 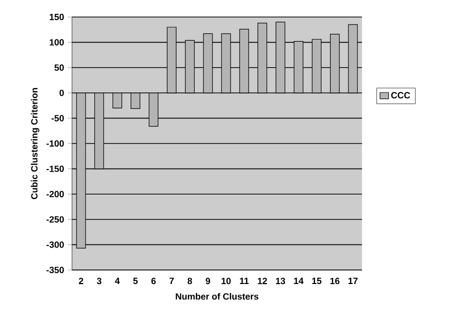 What do you see at coordinates (244, 281) in the screenshot?
I see `x-tick-label: 11` at bounding box center [244, 281].